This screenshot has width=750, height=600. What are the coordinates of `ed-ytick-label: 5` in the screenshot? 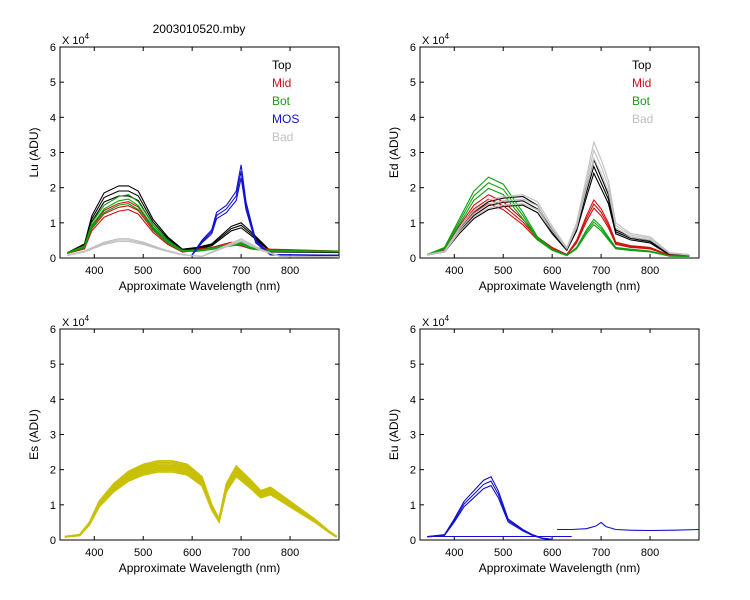 It's located at (413, 83).